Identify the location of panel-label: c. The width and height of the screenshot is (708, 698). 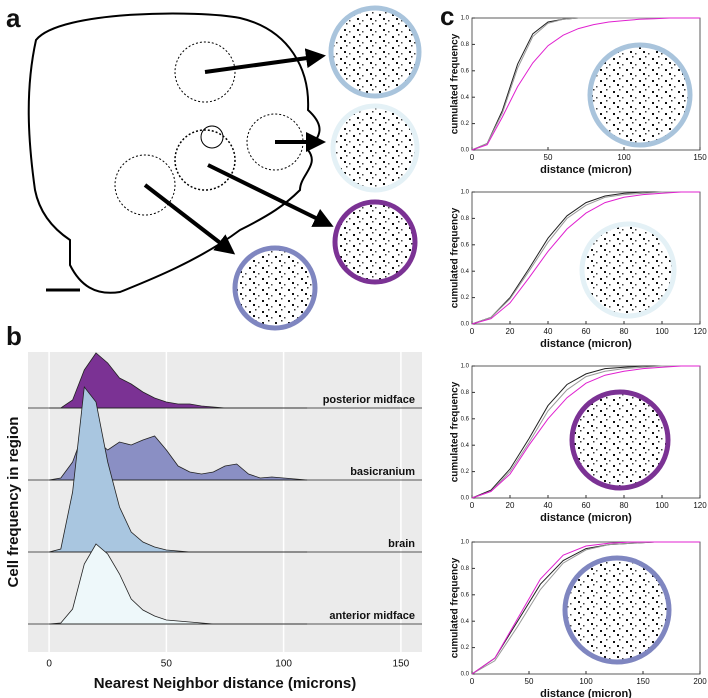
(447, 16).